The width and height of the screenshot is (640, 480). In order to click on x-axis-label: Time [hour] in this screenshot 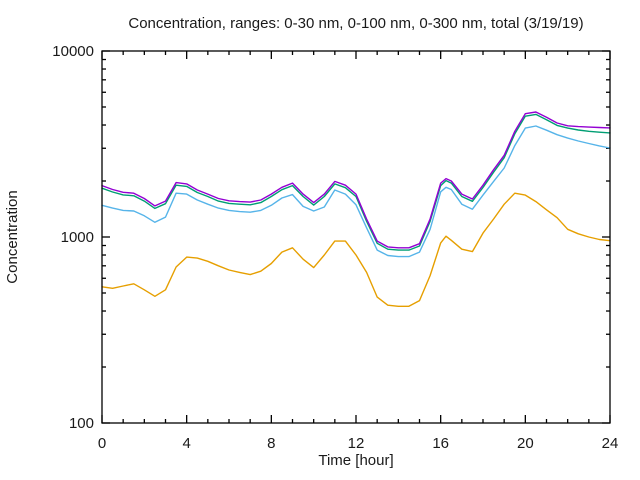, I will do `click(355, 460)`.